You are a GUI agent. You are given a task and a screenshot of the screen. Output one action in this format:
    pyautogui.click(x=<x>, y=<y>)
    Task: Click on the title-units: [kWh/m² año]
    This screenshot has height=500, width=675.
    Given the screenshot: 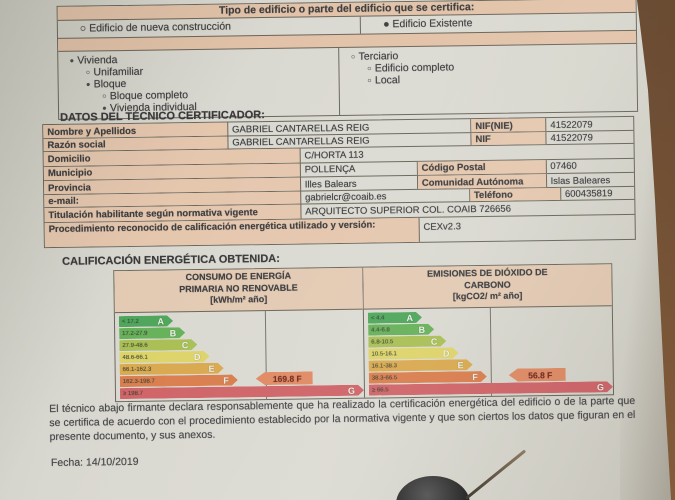 What is the action you would take?
    pyautogui.click(x=239, y=299)
    